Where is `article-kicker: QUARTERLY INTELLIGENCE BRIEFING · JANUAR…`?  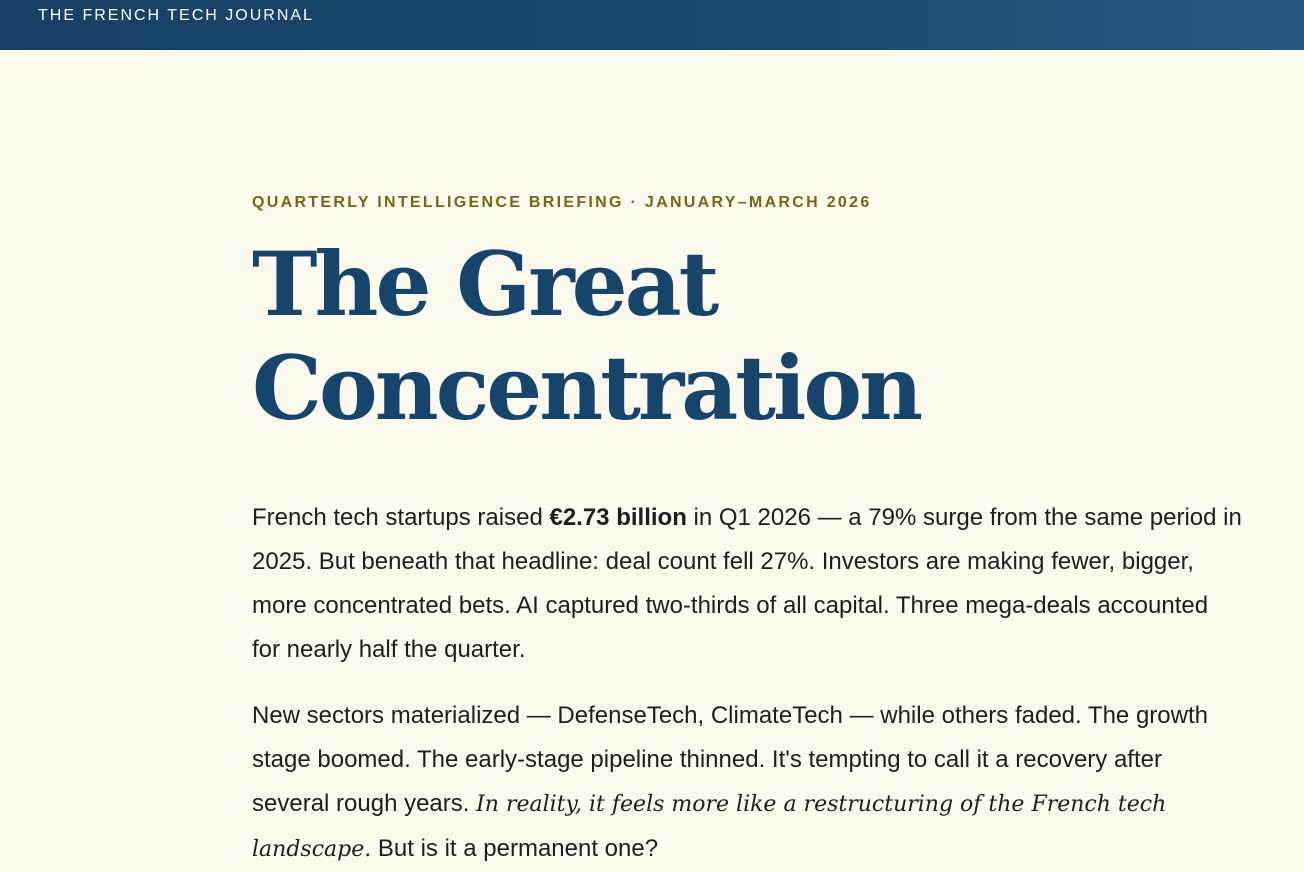 article-kicker: QUARTERLY INTELLIGENCE BRIEFING · JANUAR… is located at coordinates (562, 202).